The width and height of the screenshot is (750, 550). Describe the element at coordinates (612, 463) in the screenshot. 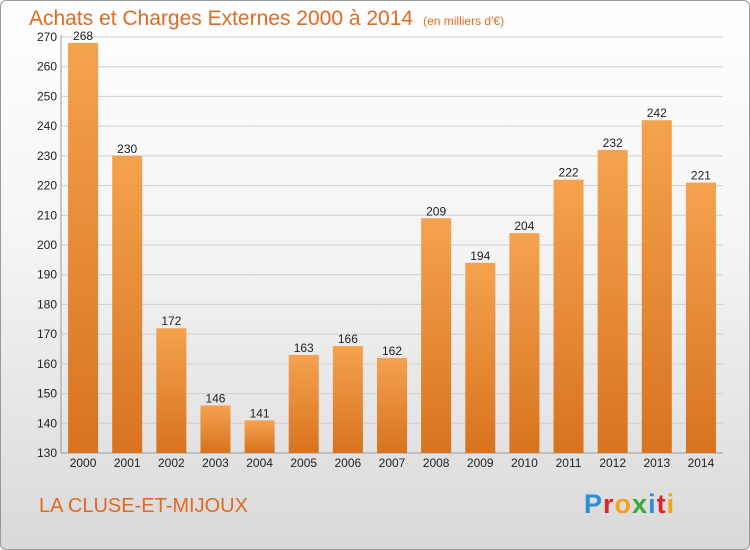

I see `x-tick-label-2012: 2012` at that location.